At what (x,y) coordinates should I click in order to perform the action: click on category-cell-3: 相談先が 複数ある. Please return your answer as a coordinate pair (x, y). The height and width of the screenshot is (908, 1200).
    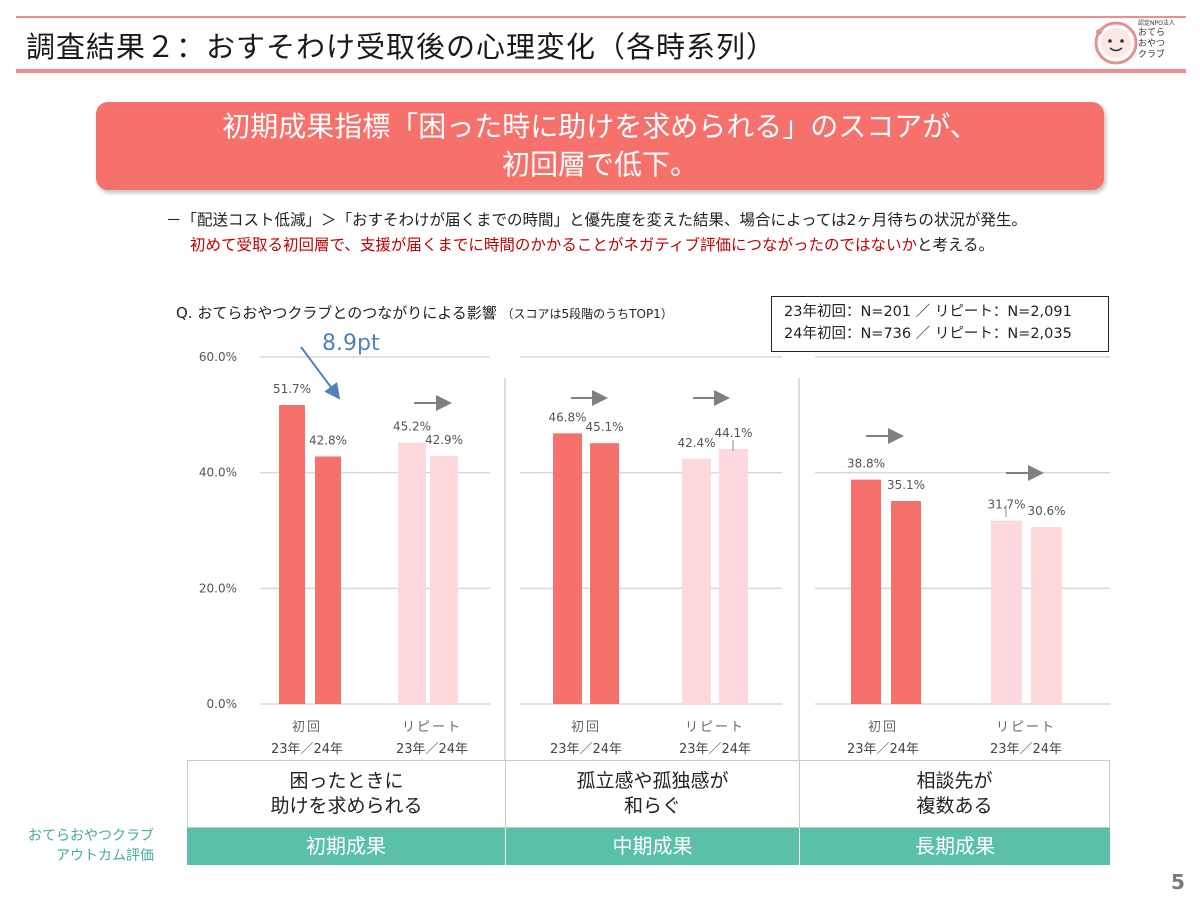
    Looking at the image, I should click on (954, 794).